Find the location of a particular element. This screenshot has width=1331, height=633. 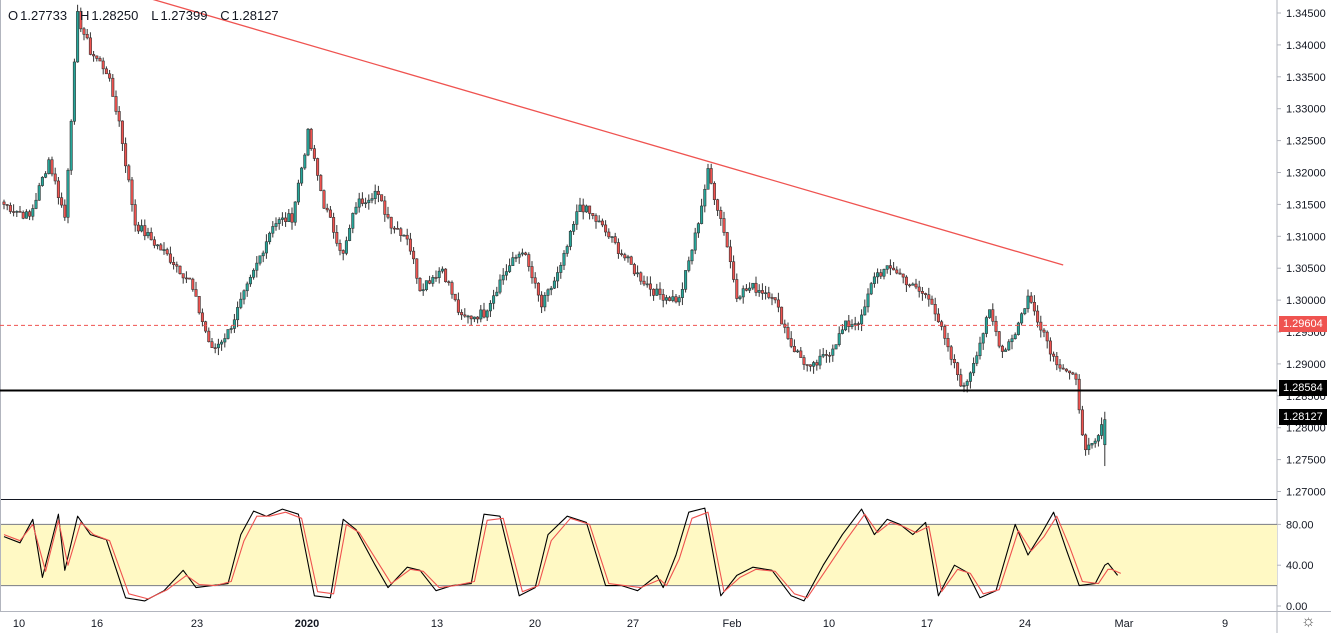

gear-icon: ☼ is located at coordinates (1308, 621).